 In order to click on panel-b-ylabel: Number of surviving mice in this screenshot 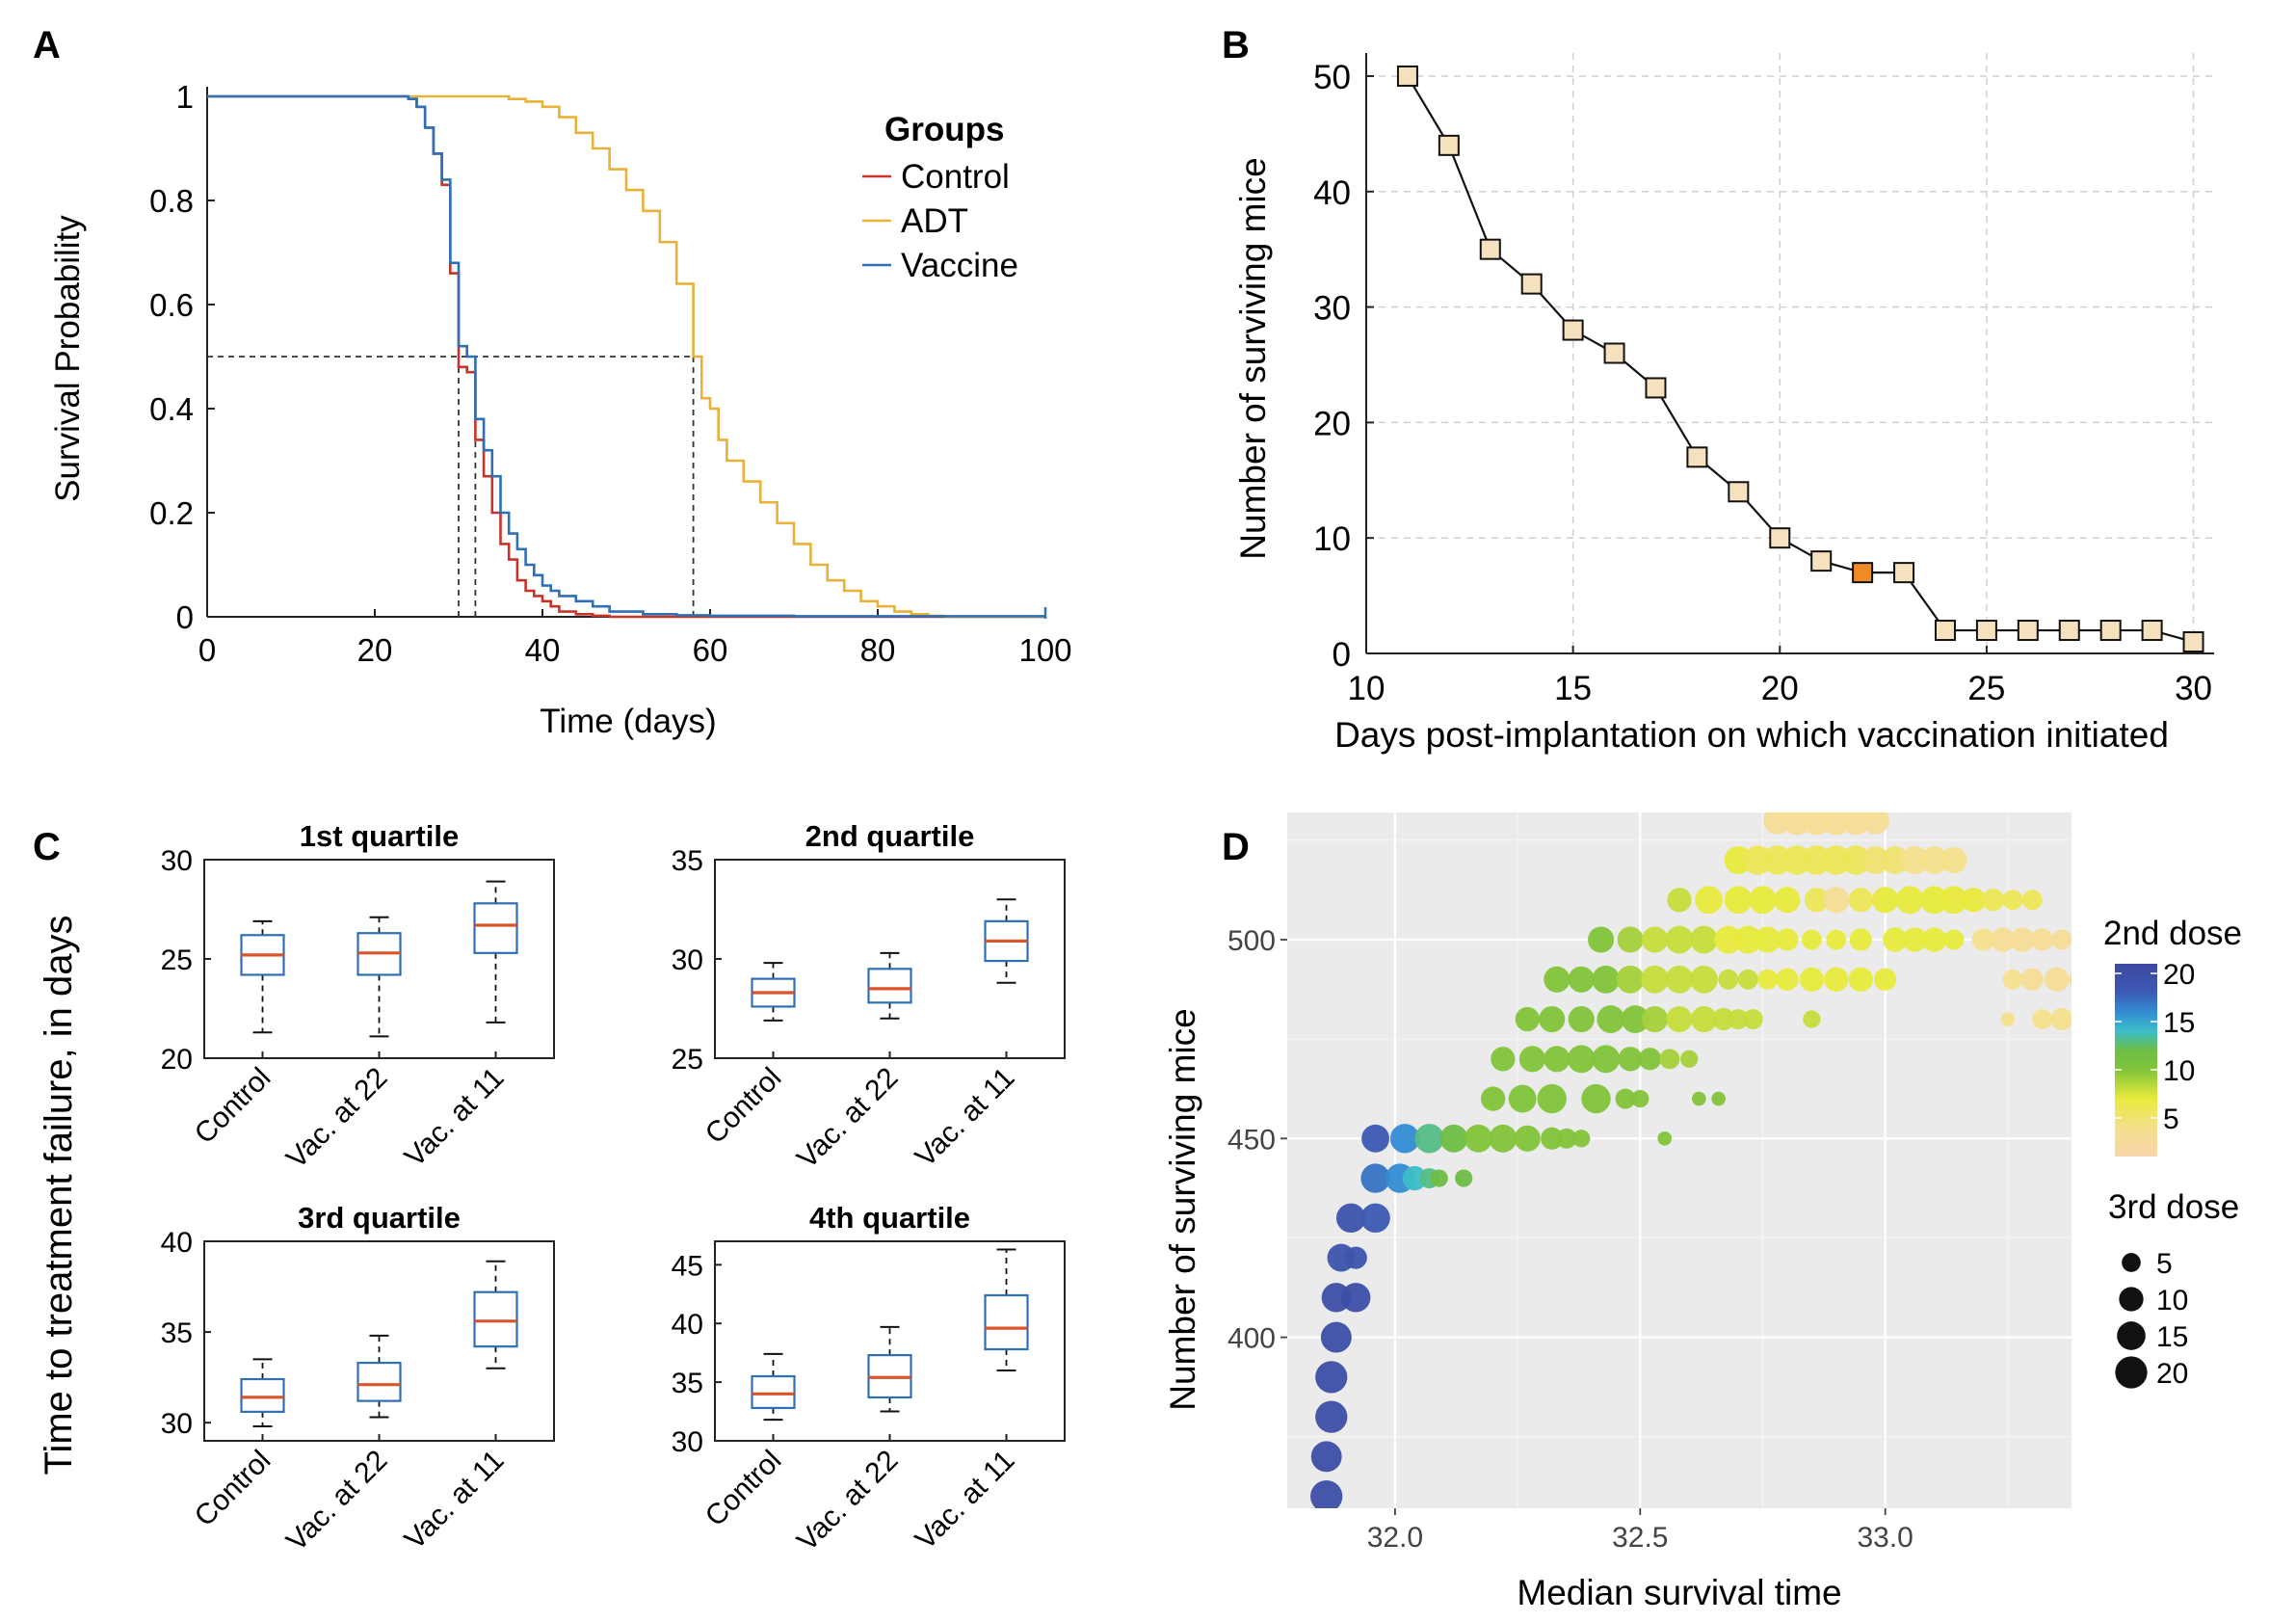, I will do `click(1253, 358)`.